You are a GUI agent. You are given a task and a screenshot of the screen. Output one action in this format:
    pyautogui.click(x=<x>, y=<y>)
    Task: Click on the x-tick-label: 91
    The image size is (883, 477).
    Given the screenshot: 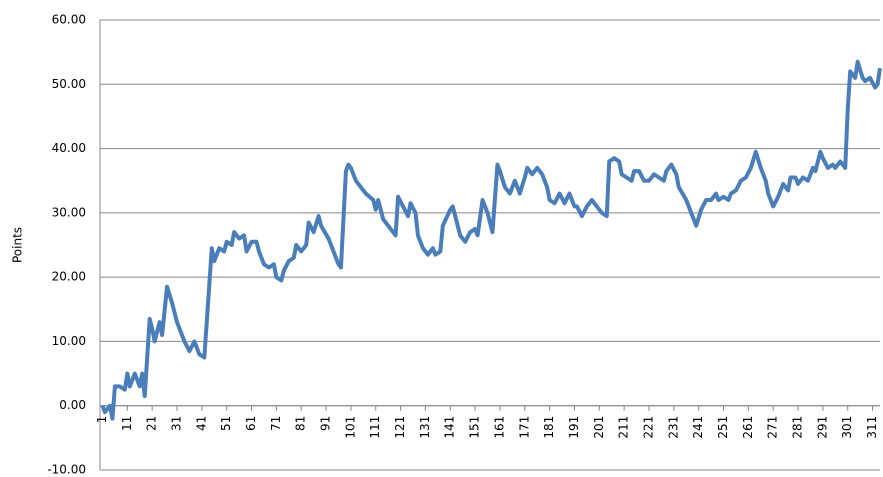 What is the action you would take?
    pyautogui.click(x=326, y=423)
    